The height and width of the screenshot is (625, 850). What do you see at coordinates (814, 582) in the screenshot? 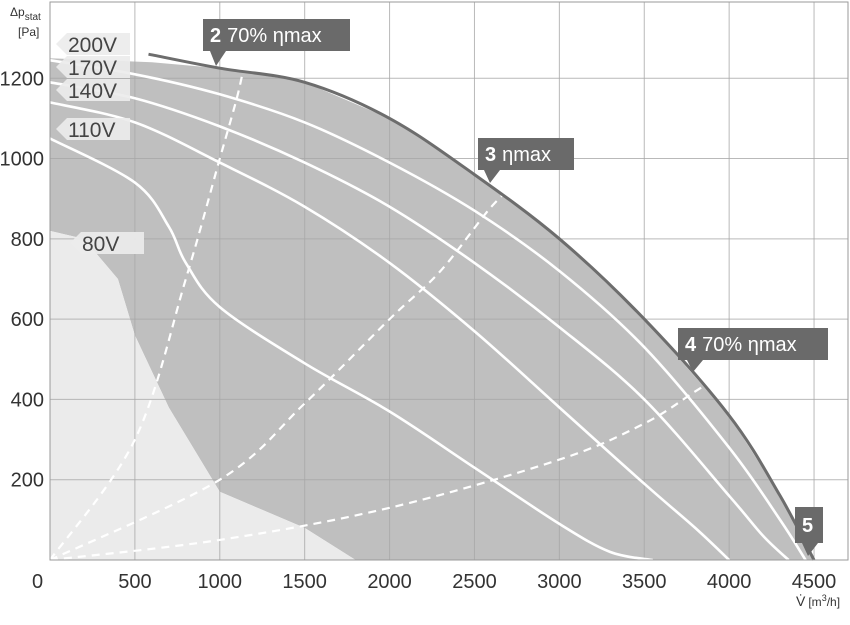
I see `x-tick-label-4500: 4500` at bounding box center [814, 582].